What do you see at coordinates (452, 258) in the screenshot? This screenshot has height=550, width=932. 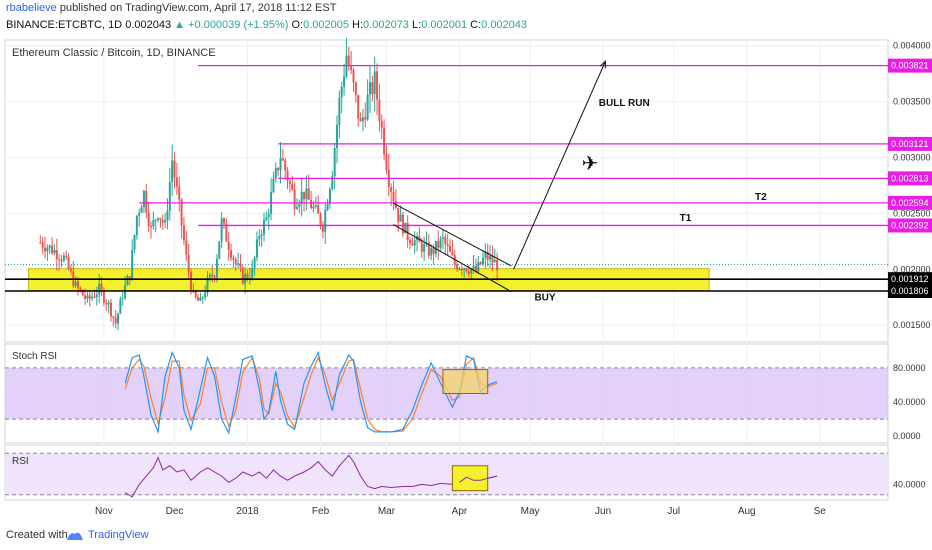 I see `trend-line` at bounding box center [452, 258].